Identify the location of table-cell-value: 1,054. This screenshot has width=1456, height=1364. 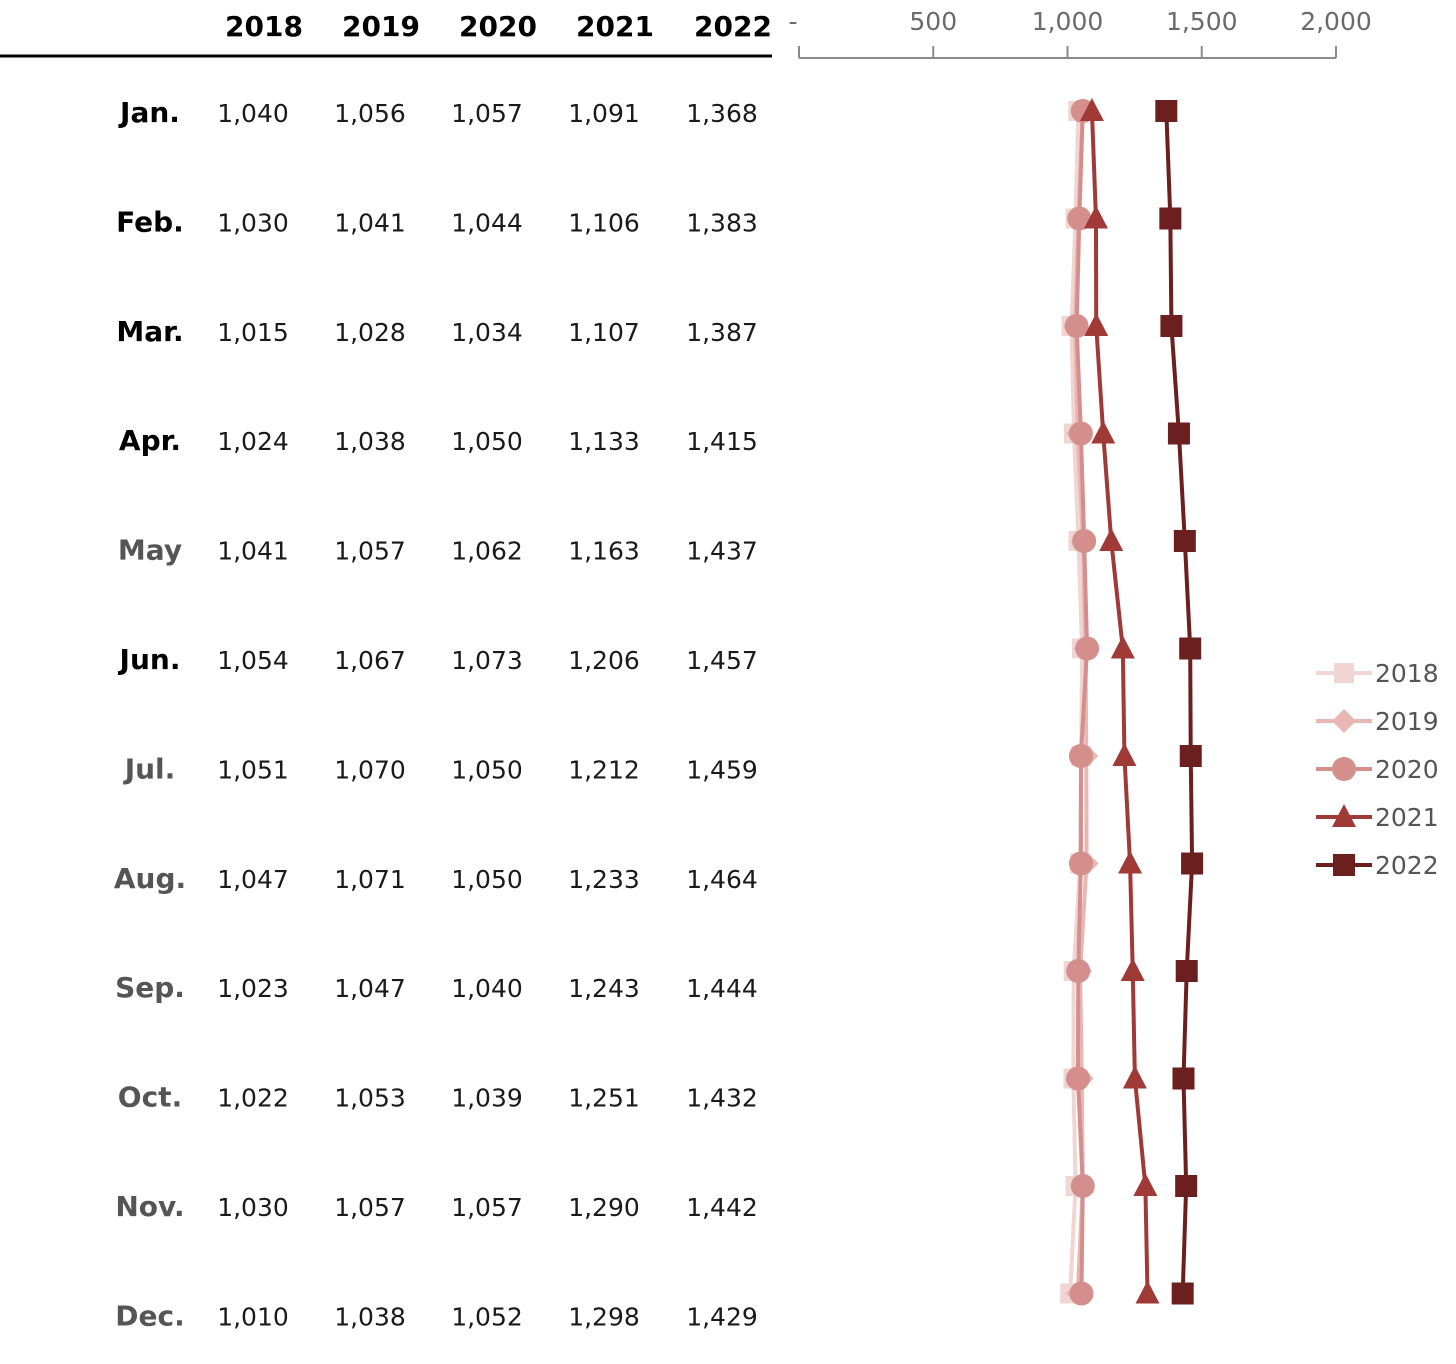
(253, 660).